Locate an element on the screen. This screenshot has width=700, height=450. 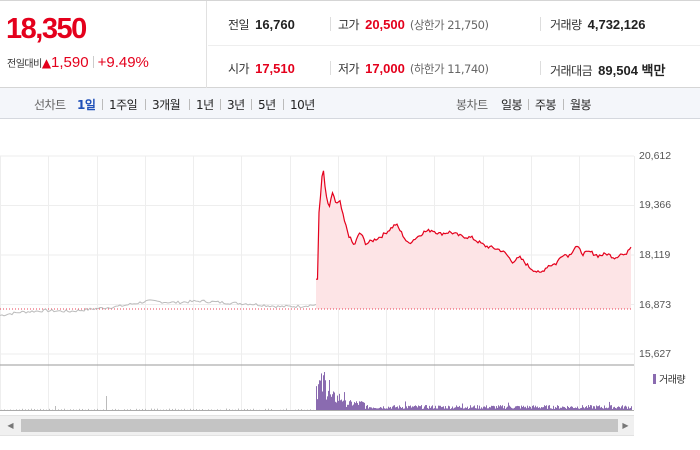
period-10y: 10년 is located at coordinates (302, 105).